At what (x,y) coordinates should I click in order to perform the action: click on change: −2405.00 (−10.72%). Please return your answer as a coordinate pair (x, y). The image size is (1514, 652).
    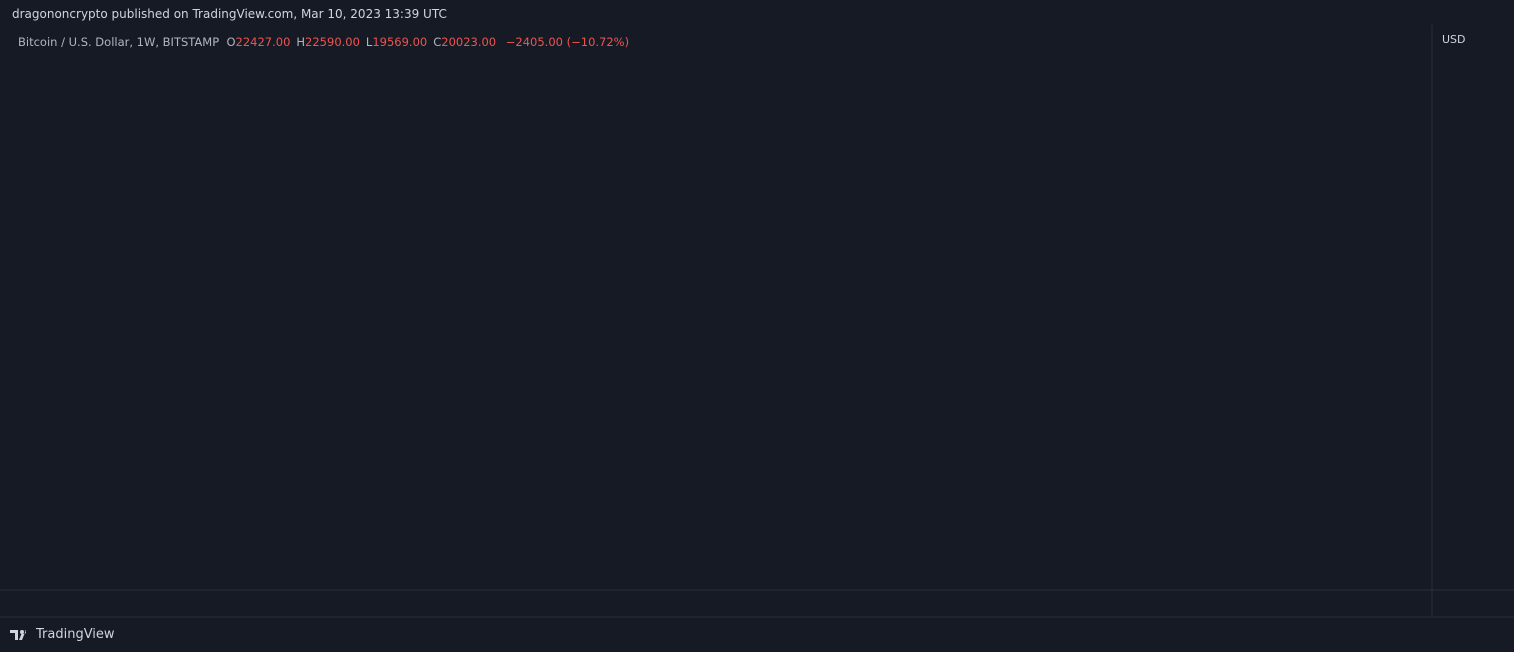
    Looking at the image, I should click on (567, 42).